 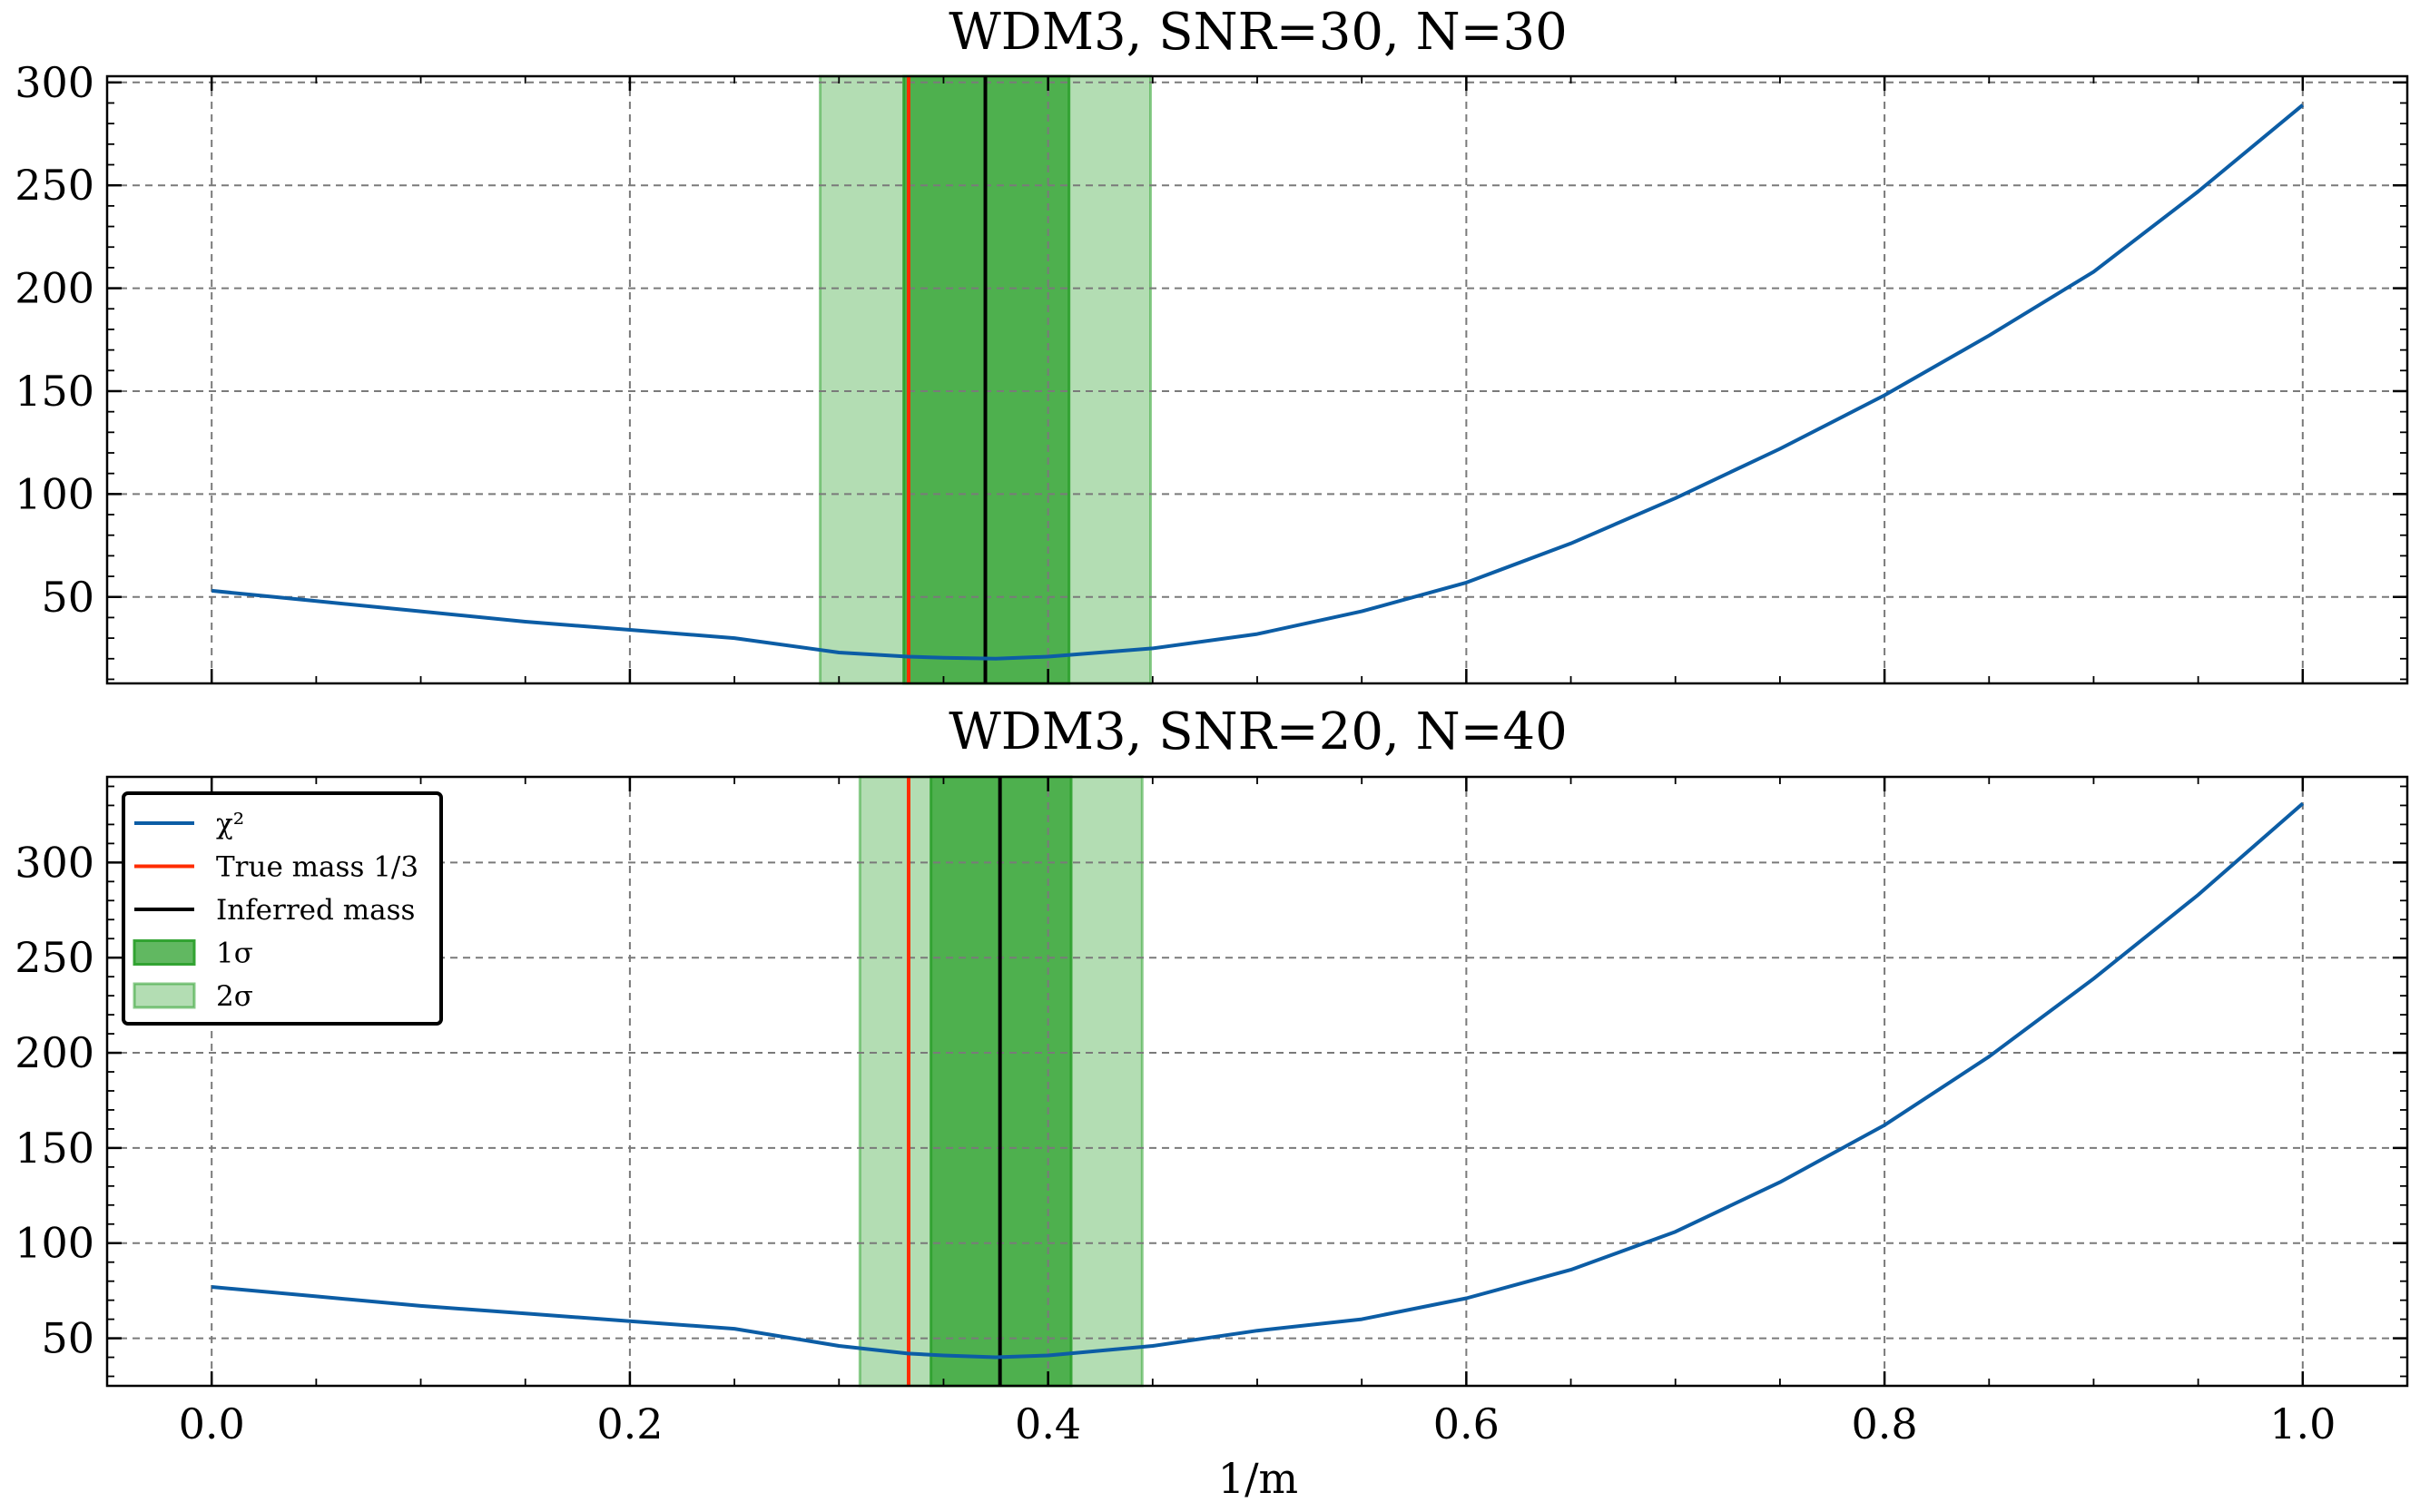 What do you see at coordinates (235, 996) in the screenshot?
I see `legend-label: 2σ` at bounding box center [235, 996].